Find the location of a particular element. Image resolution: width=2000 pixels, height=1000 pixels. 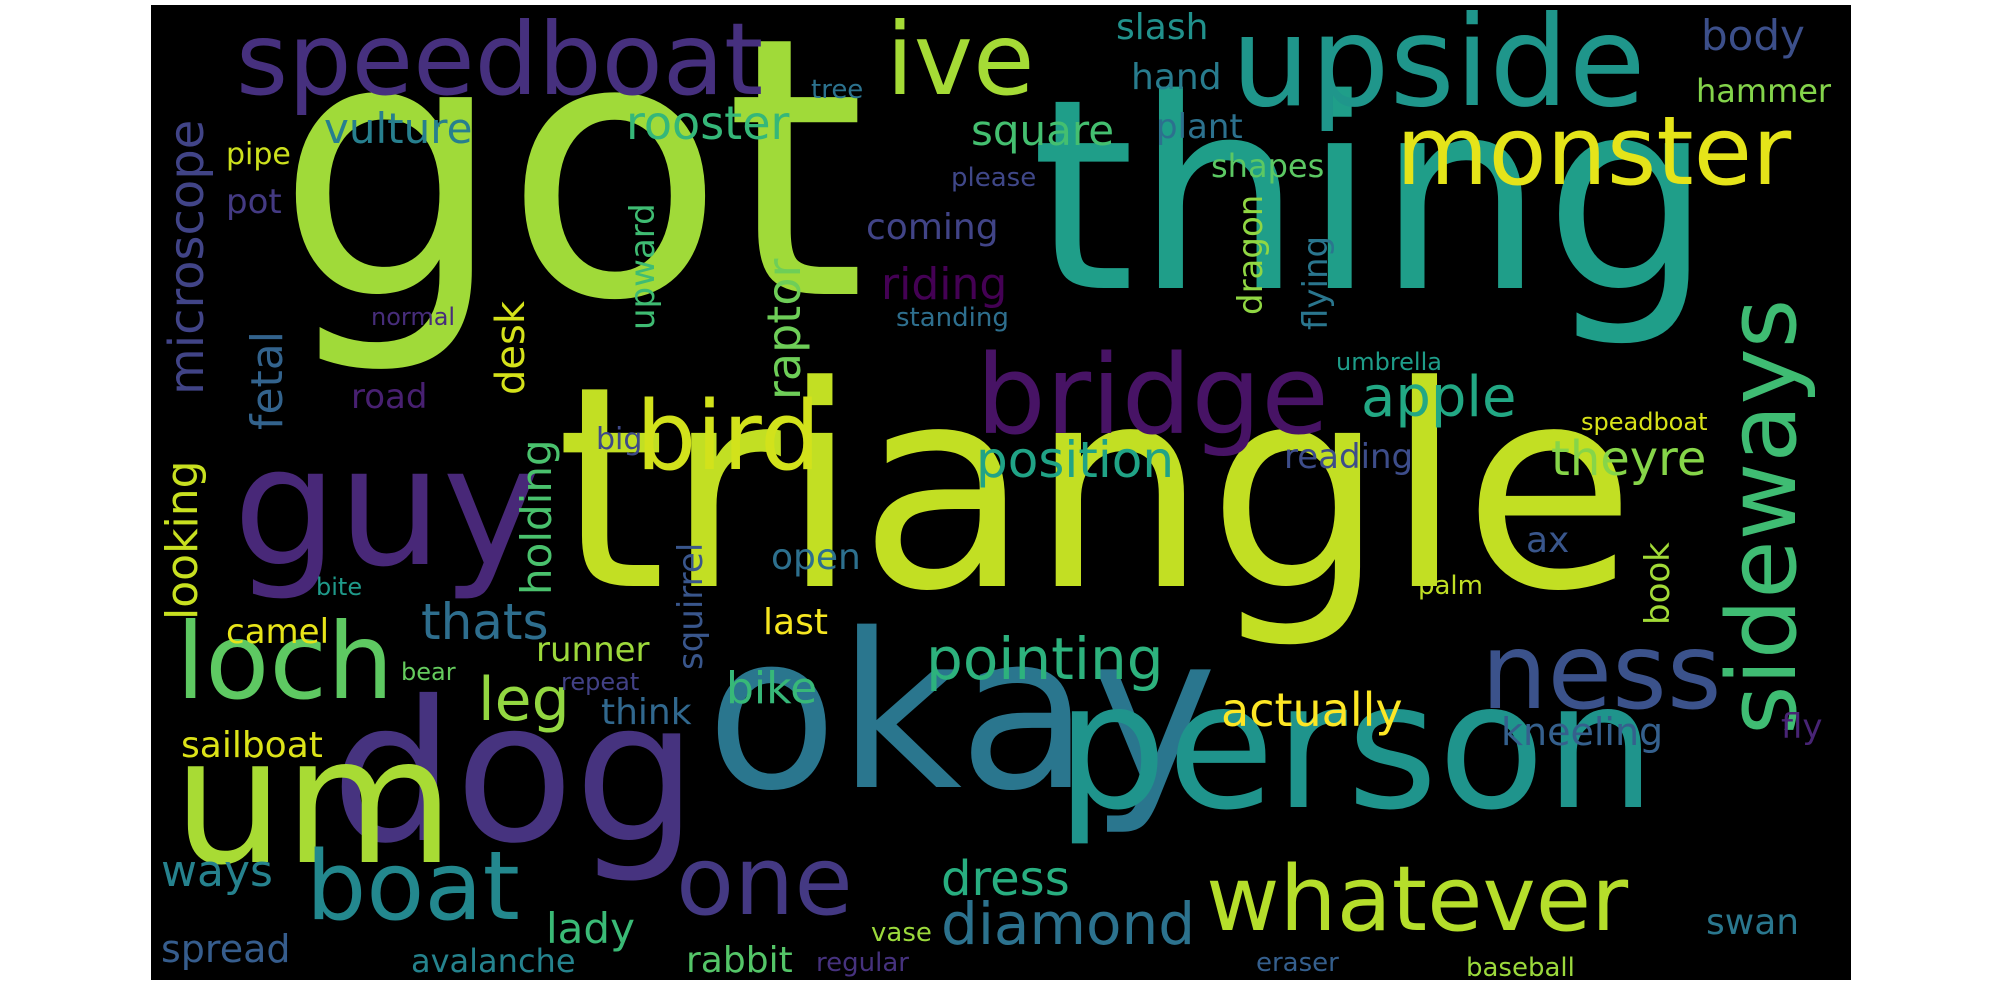

word-dress: dress is located at coordinates (1005, 879).